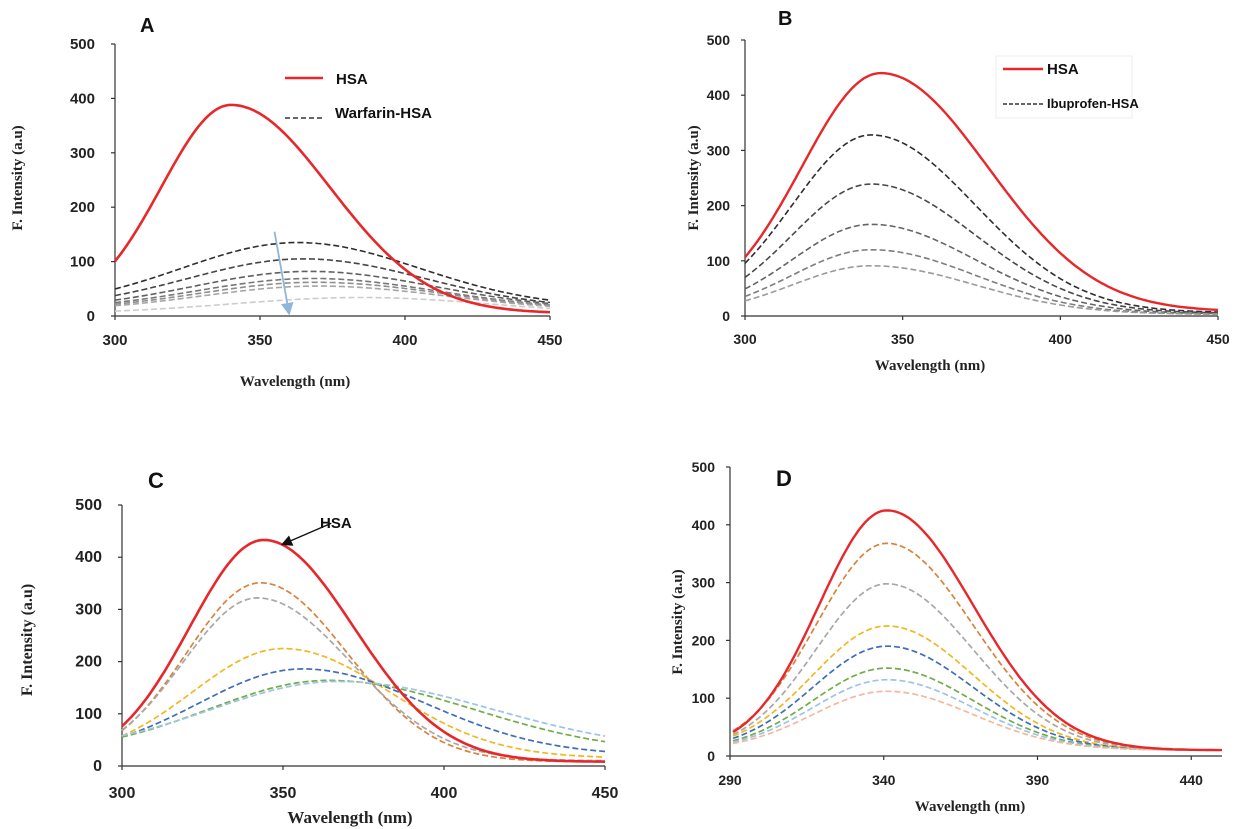 The image size is (1236, 829). Describe the element at coordinates (704, 583) in the screenshot. I see `y-tick-label-d-3: 300` at that location.